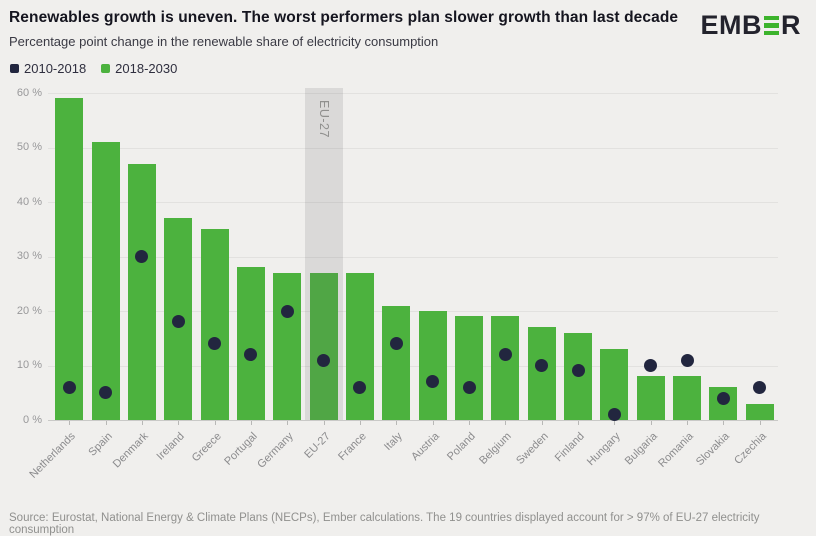 The height and width of the screenshot is (536, 816). Describe the element at coordinates (251, 355) in the screenshot. I see `scatter-dot-portugal` at that location.